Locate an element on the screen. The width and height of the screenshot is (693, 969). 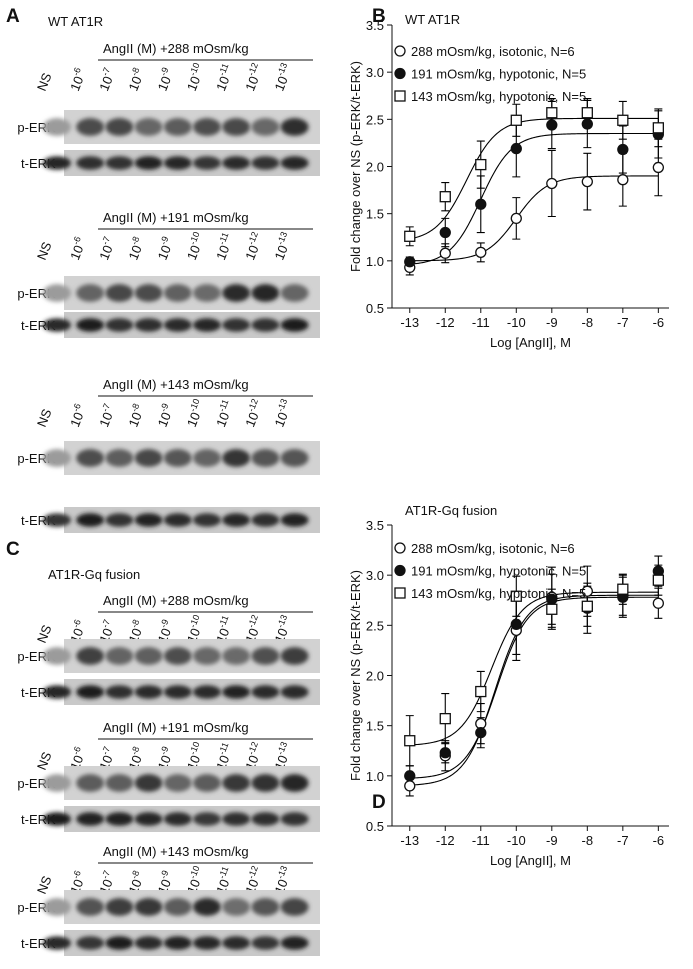
lane-exponent: -6 is located at coordinates (77, 874).